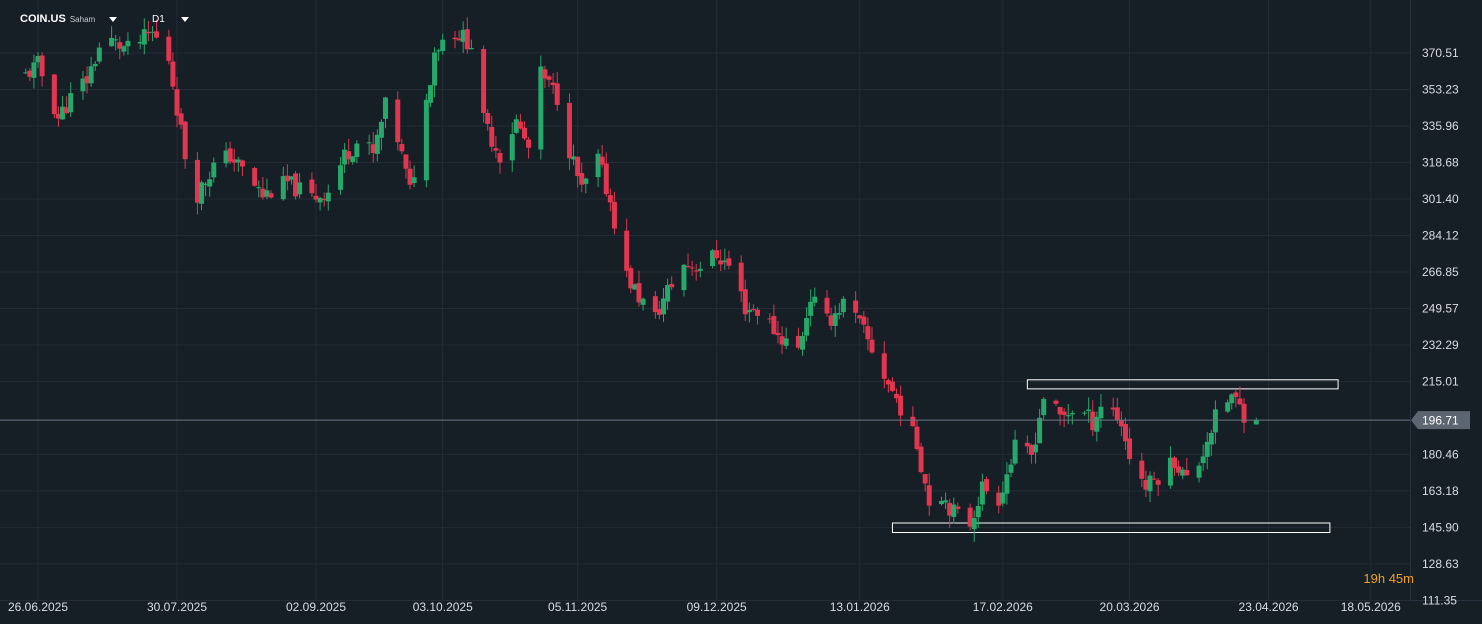 Image resolution: width=1482 pixels, height=624 pixels. Describe the element at coordinates (1440, 199) in the screenshot. I see `y-tick-label: 301.40` at that location.